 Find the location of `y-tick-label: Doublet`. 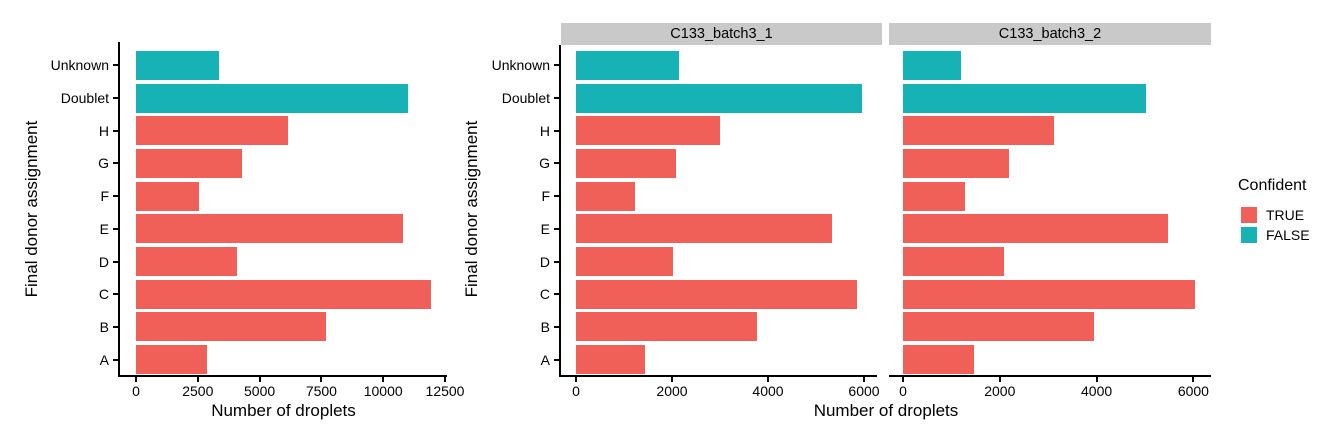

y-tick-label: Doublet is located at coordinates (84, 98).